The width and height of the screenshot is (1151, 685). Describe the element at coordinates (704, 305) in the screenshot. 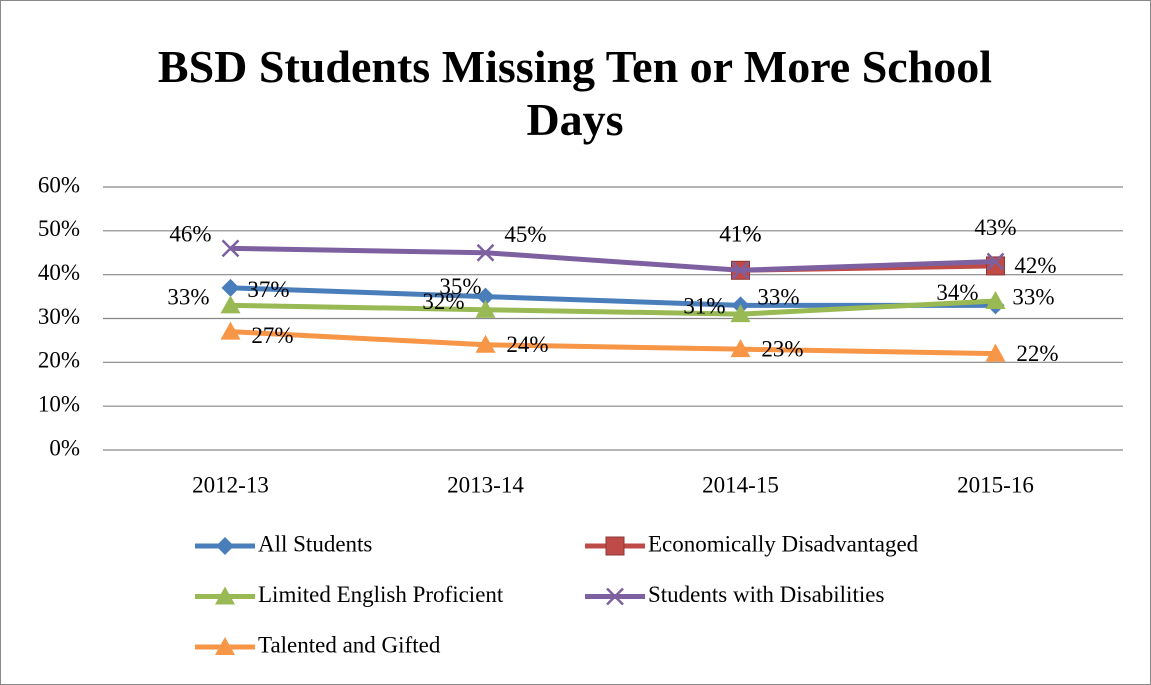

I see `data-label: 31%` at that location.